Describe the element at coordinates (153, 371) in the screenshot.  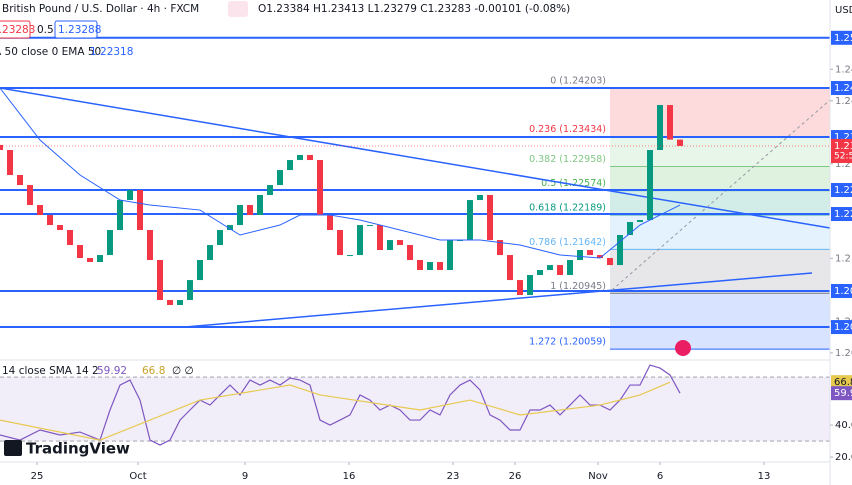
I see `rsi-ma-value: 66.8` at that location.